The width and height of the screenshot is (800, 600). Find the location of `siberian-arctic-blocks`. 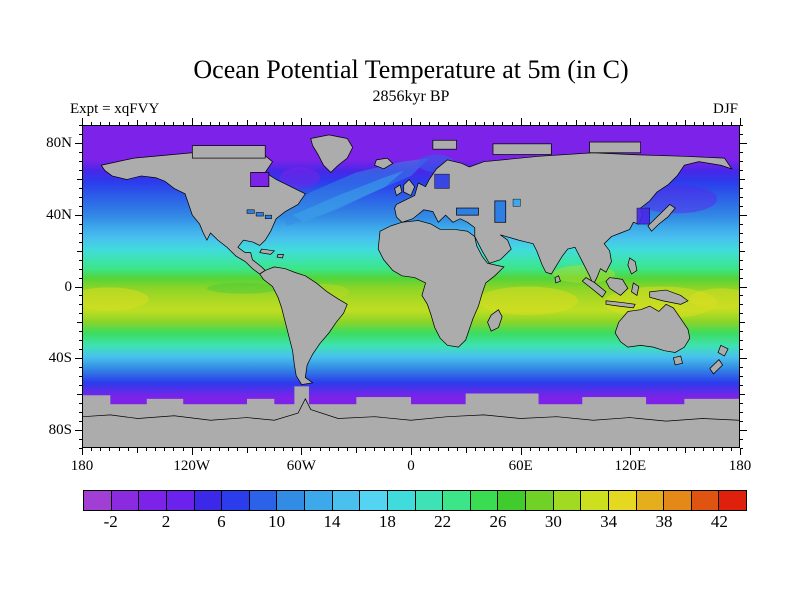

siberian-arctic-blocks is located at coordinates (522, 149).